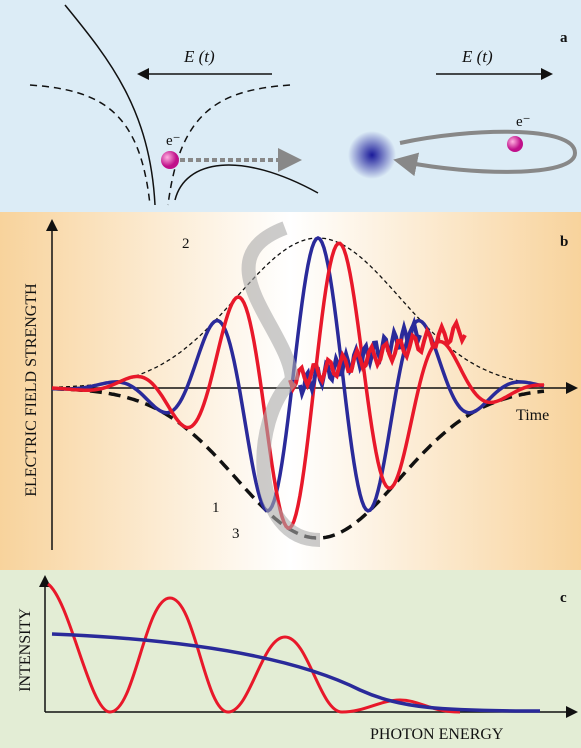 This screenshot has height=748, width=581. Describe the element at coordinates (186, 244) in the screenshot. I see `marker-label: 2` at that location.